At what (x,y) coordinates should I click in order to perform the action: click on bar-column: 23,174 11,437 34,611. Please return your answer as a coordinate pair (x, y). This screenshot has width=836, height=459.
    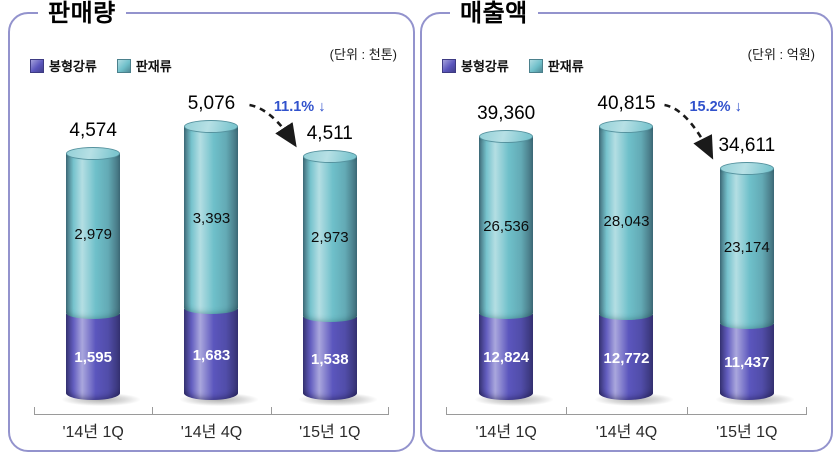
    Looking at the image, I should click on (747, 255).